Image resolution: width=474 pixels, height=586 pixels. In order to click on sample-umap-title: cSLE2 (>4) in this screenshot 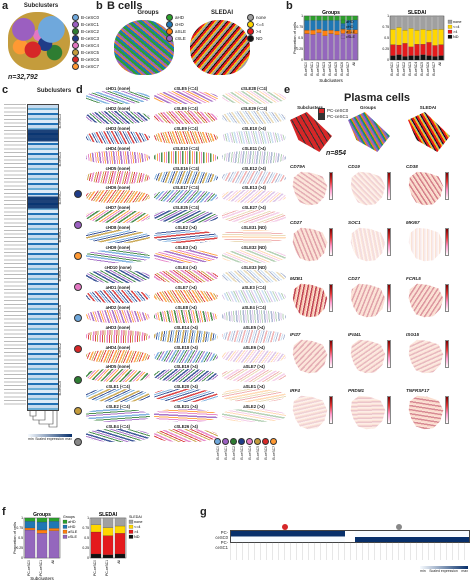, I will do `click(186, 228)`.